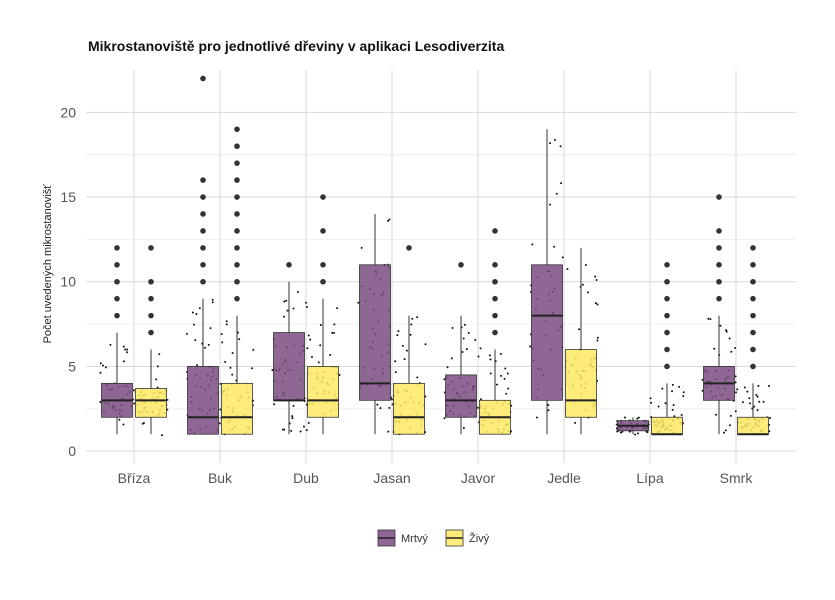 Image resolution: width=835 pixels, height=600 pixels. I want to click on x-tick-label: Smrk, so click(737, 478).